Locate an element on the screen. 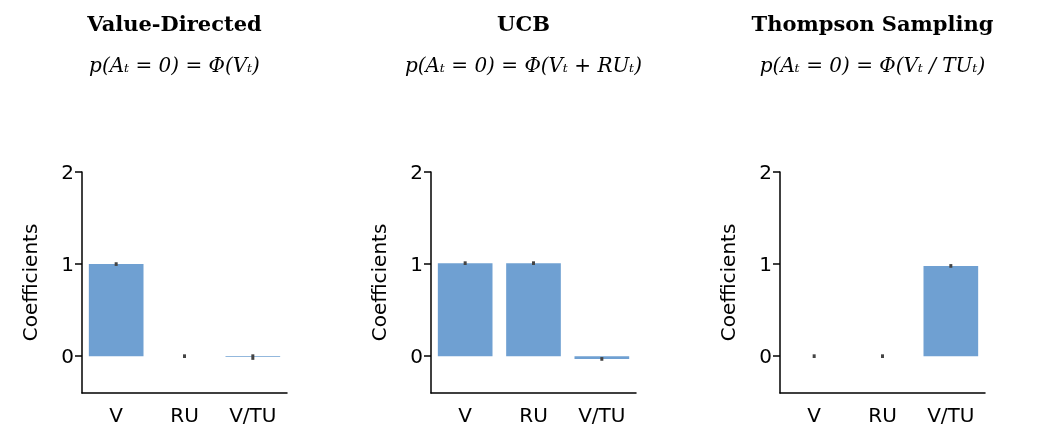 The width and height of the screenshot is (1048, 434). chart-title: Thompson Sampling is located at coordinates (872, 23).